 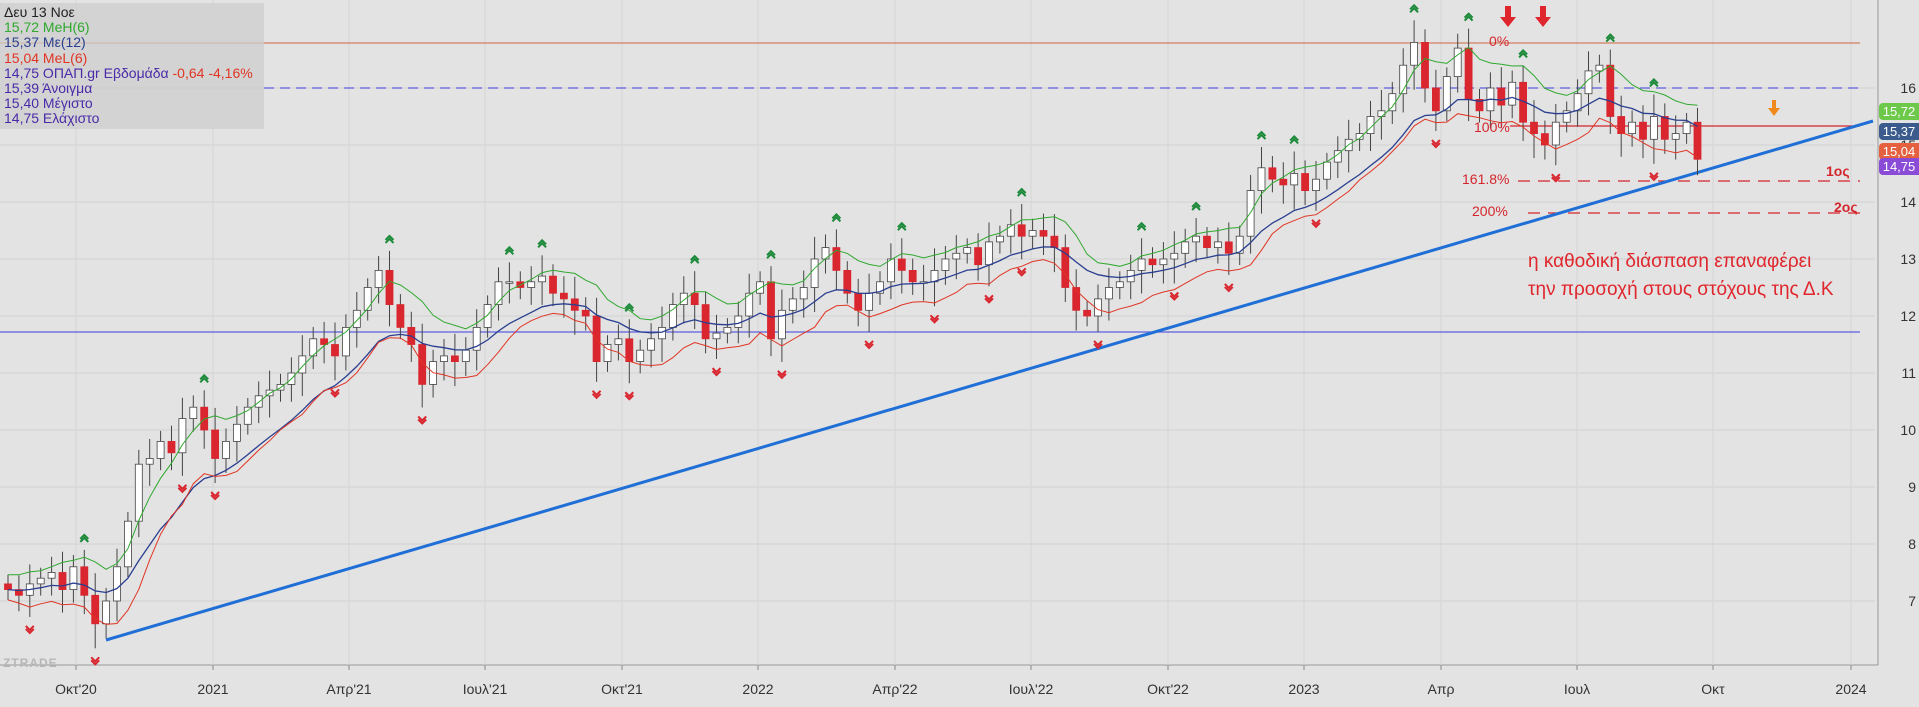 What do you see at coordinates (1908, 259) in the screenshot?
I see `y-tick-label: 13` at bounding box center [1908, 259].